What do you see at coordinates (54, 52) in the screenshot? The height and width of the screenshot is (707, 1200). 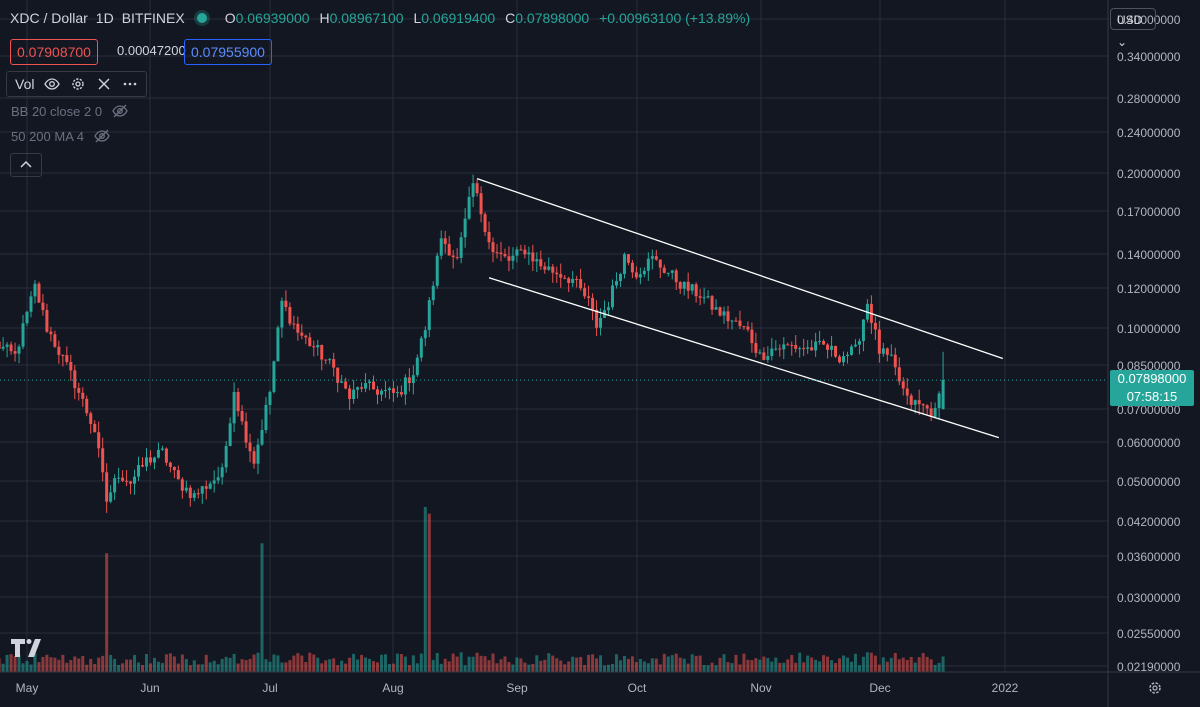 I see `sell-price-button: 0.07908700` at bounding box center [54, 52].